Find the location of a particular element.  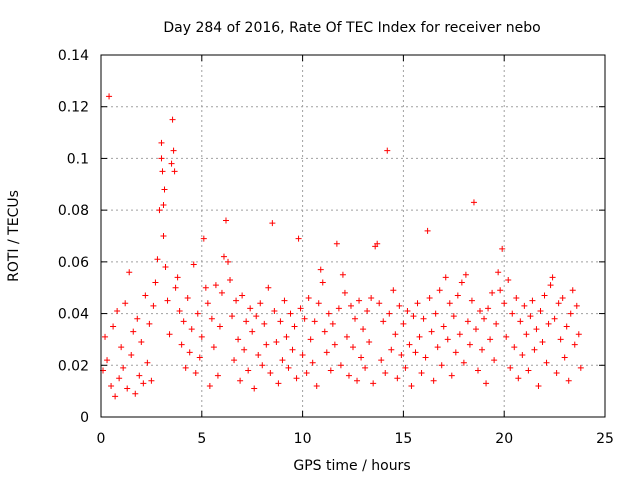

x-axis-label: GPS time / hours is located at coordinates (351, 466).